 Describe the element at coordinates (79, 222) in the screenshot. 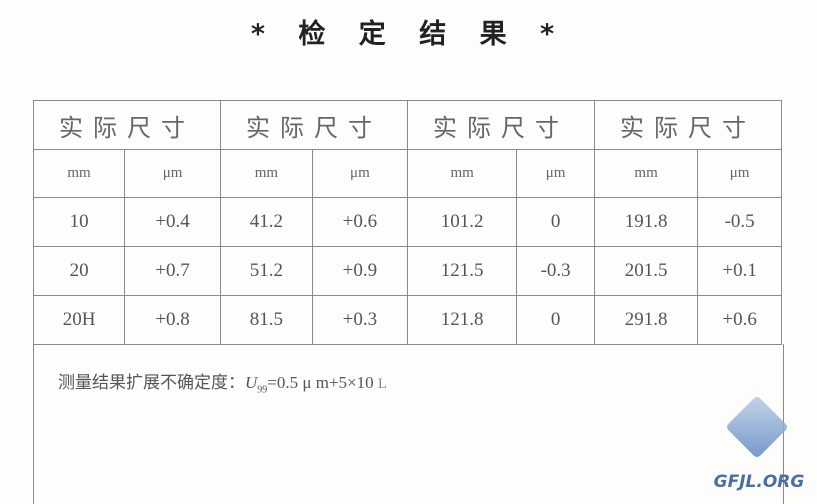

I see `cell: 10` at that location.